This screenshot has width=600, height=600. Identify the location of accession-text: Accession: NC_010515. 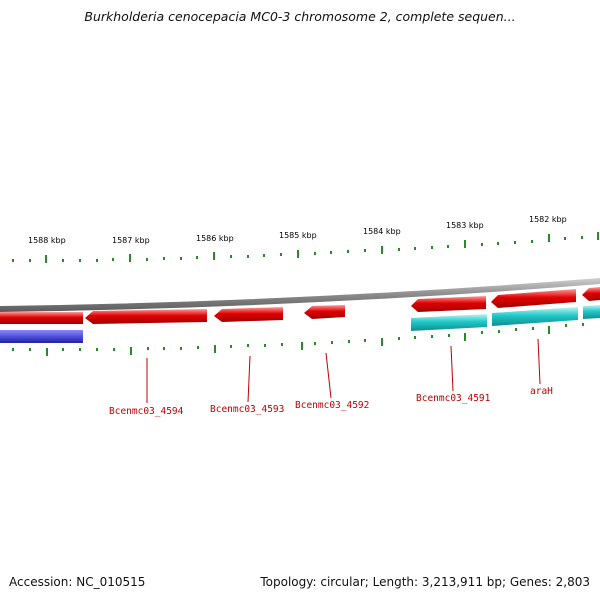
(77, 582).